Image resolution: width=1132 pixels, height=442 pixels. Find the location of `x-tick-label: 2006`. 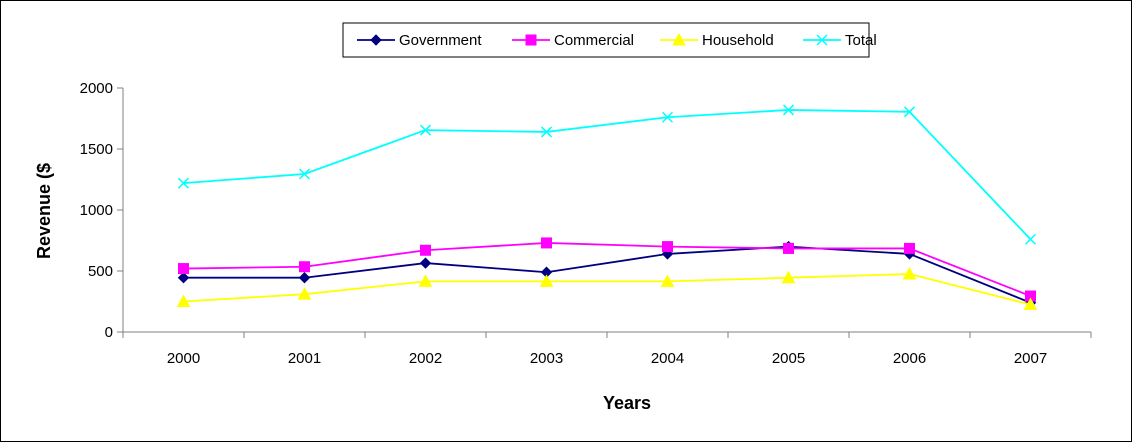

x-tick-label: 2006 is located at coordinates (909, 358).